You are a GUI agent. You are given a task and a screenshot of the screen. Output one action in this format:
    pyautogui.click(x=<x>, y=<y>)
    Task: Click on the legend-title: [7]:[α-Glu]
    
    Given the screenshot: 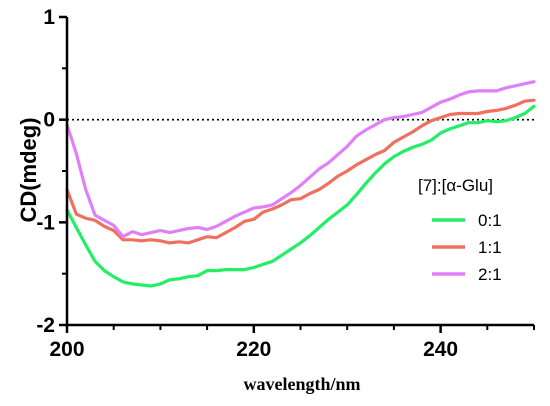 What is the action you would take?
    pyautogui.click(x=455, y=185)
    